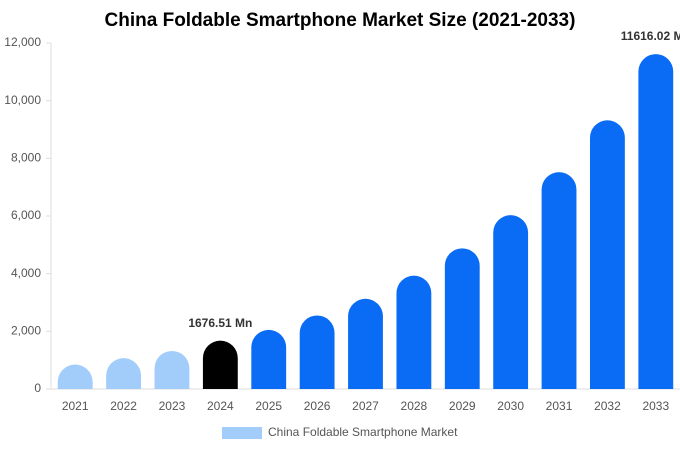 The width and height of the screenshot is (680, 450). What do you see at coordinates (22, 100) in the screenshot?
I see `y-tick-label: 10,000` at bounding box center [22, 100].